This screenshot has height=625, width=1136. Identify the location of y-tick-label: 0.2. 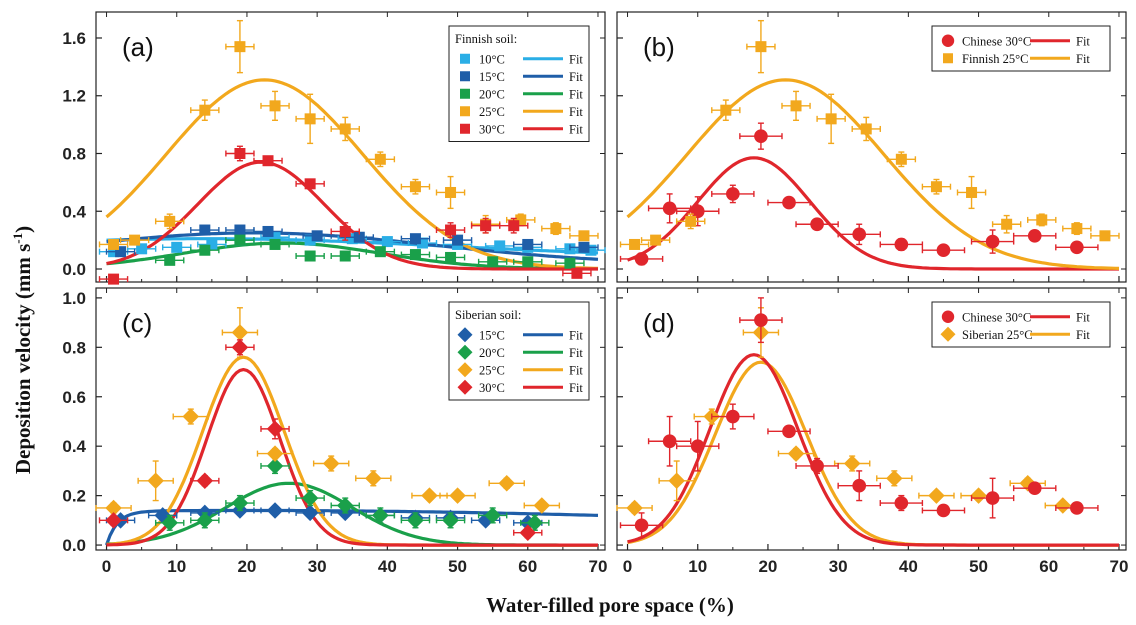
(74, 496).